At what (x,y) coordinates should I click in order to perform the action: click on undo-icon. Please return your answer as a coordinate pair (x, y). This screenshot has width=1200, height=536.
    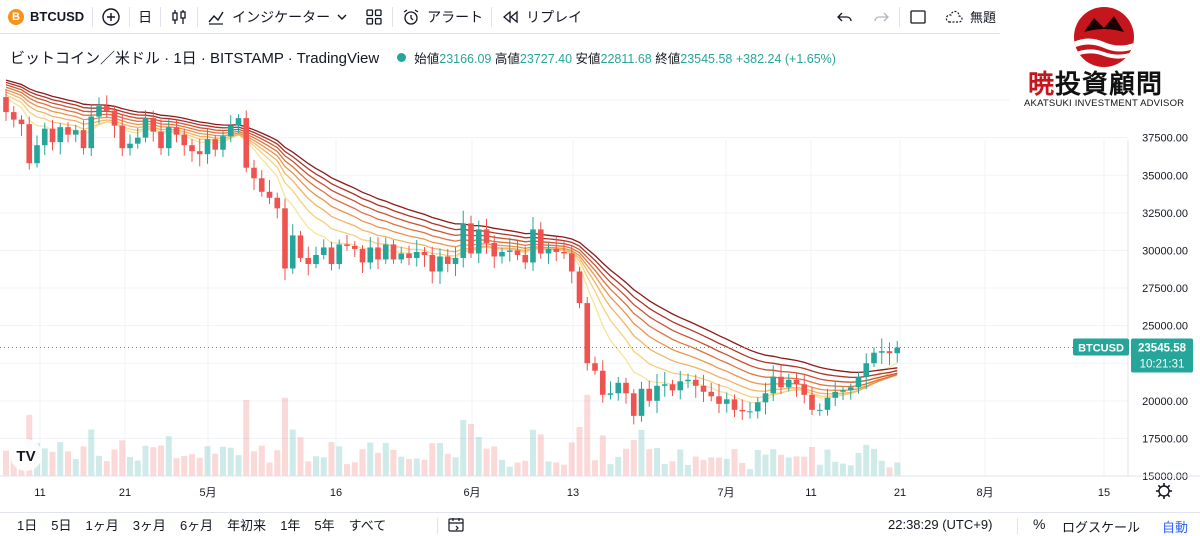
    Looking at the image, I should click on (844, 16).